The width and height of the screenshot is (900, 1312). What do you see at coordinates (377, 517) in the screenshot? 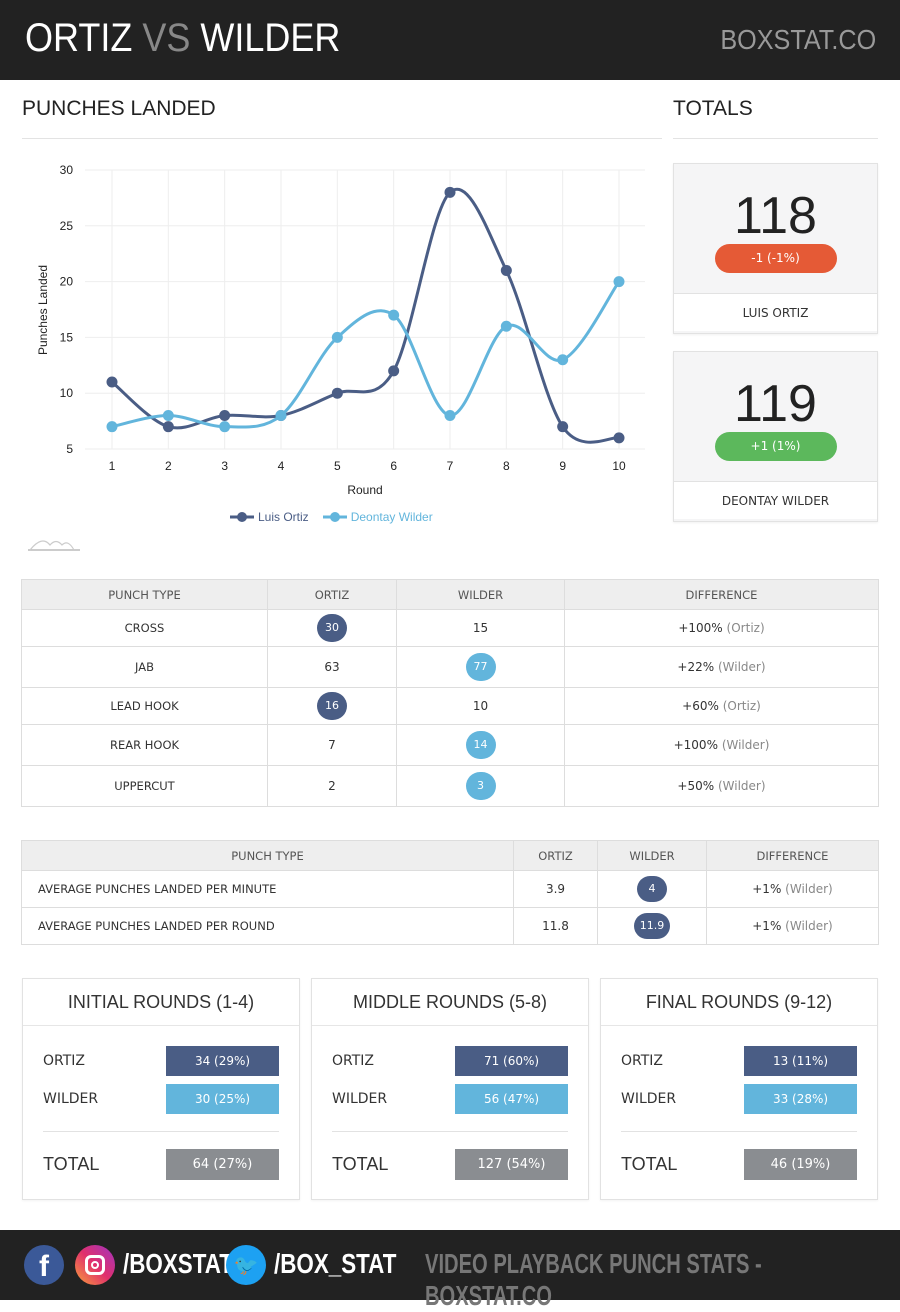
I see `legend-item: Deontay Wilder` at bounding box center [377, 517].